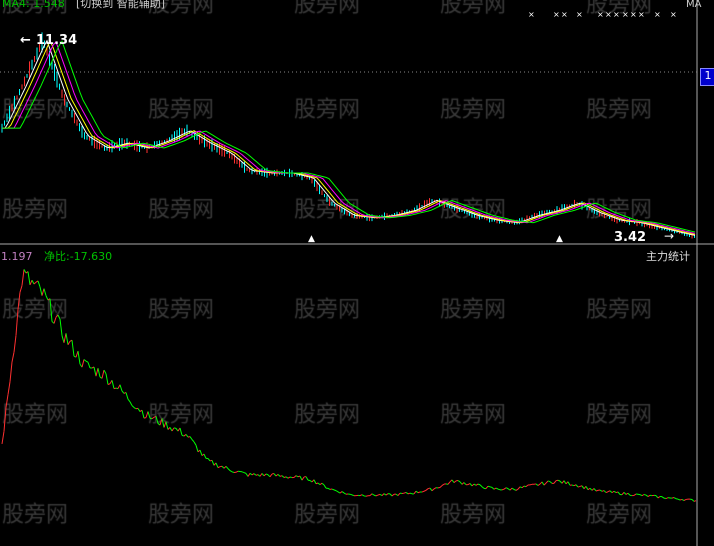  I want to click on switch-link: [切换到 智能辅助], so click(121, 5).